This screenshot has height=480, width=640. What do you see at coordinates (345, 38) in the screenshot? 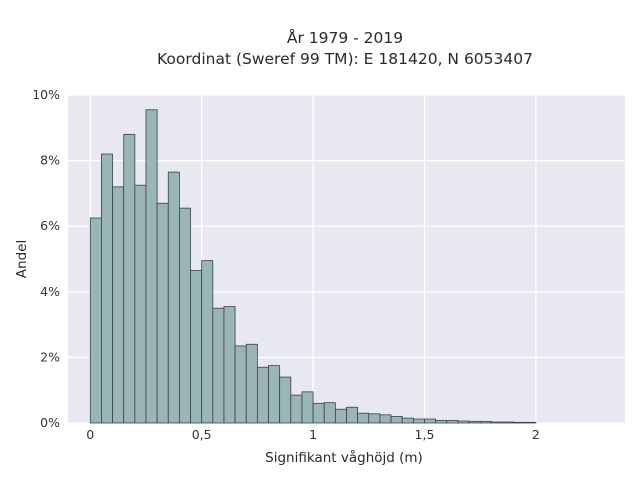
I see `chart-title-line1: År 1979 - 2019` at bounding box center [345, 38].